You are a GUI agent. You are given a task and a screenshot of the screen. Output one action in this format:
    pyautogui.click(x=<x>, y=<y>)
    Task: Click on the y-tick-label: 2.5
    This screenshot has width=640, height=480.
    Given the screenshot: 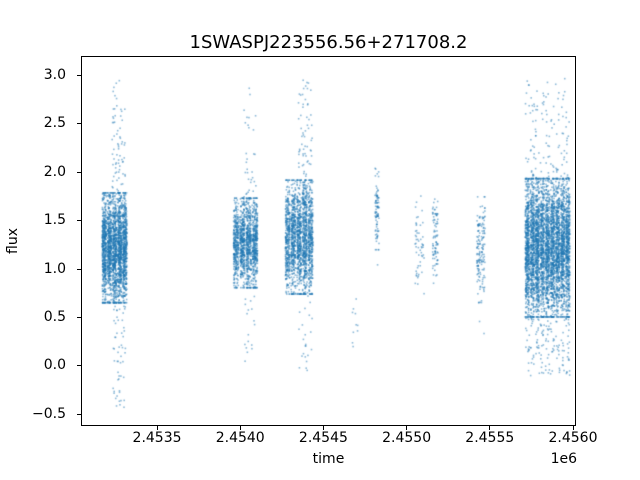 What is the action you would take?
    pyautogui.click(x=54, y=123)
    